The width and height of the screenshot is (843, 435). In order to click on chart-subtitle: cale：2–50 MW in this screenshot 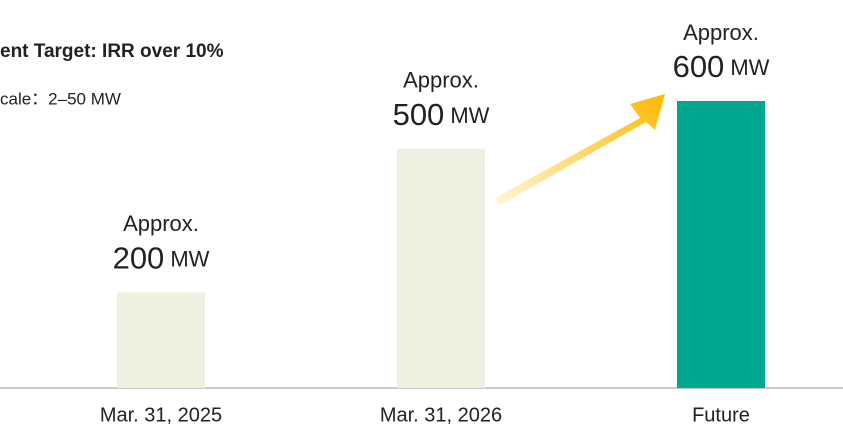, I will do `click(60, 98)`.